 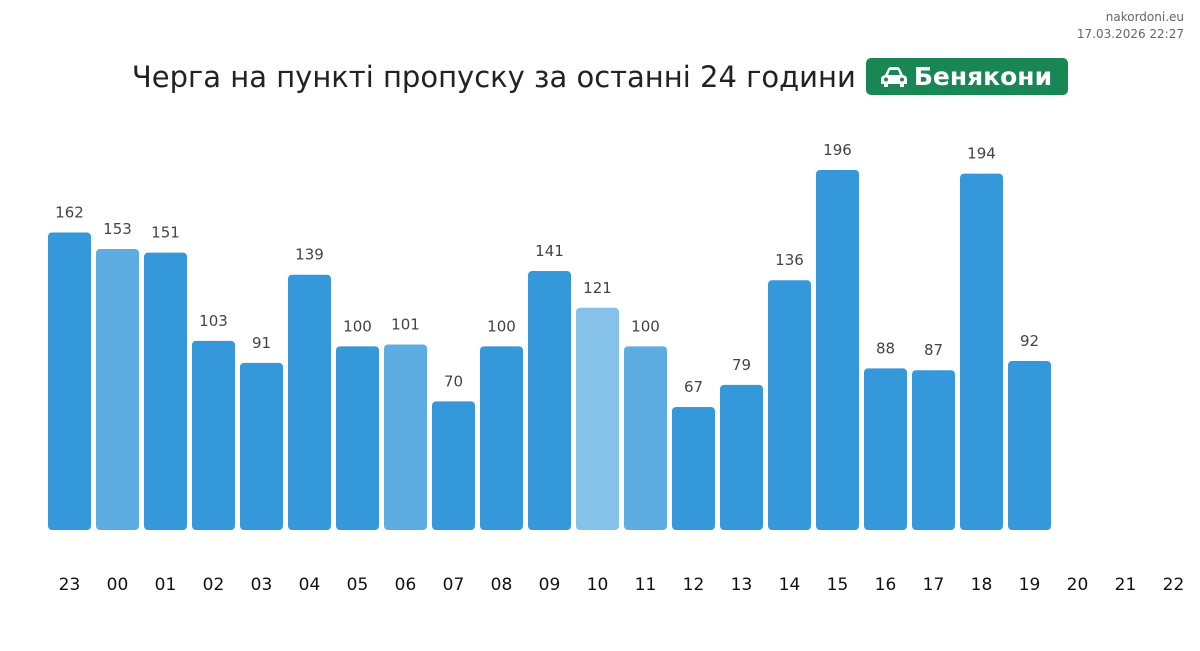 I want to click on value-label-13: 79, so click(x=741, y=365).